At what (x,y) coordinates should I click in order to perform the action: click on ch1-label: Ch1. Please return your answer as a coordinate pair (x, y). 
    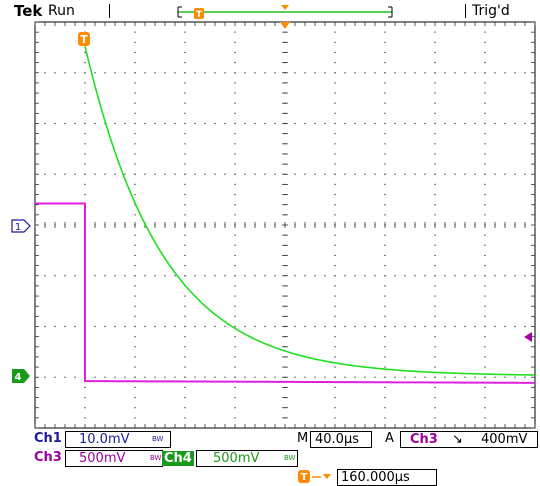
    Looking at the image, I should click on (48, 438).